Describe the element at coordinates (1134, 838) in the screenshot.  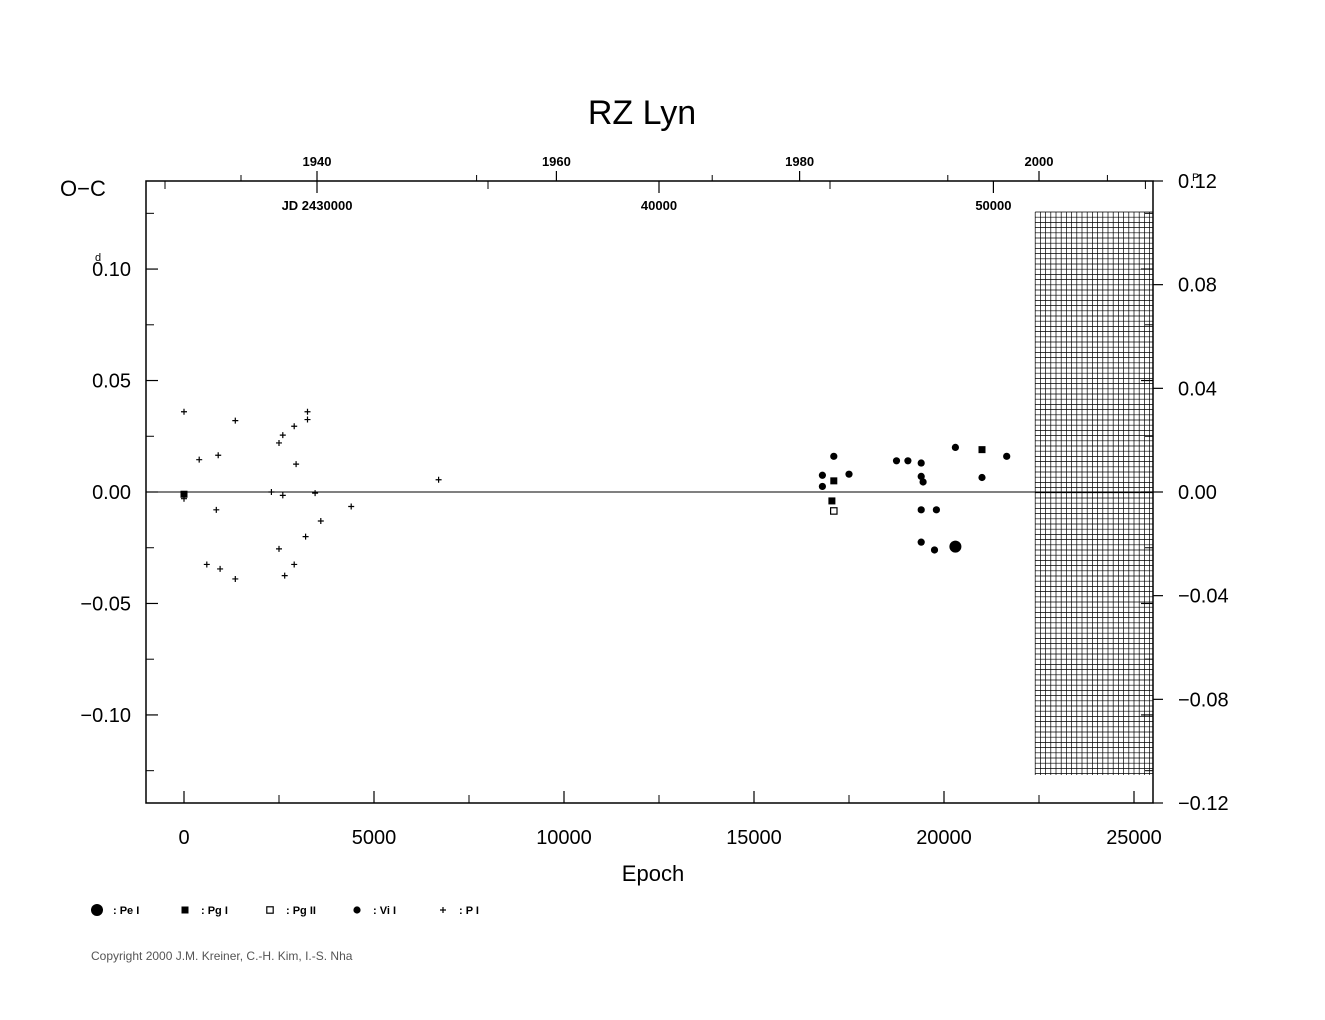
I see `x-tick-label: 25000` at that location.